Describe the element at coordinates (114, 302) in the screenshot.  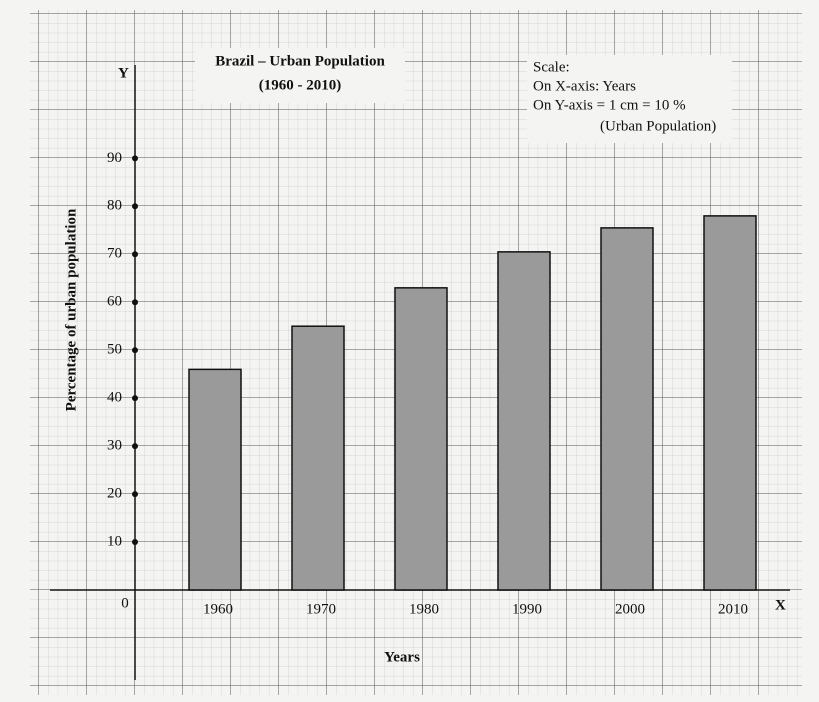
I see `y-tick-label: 60` at that location.